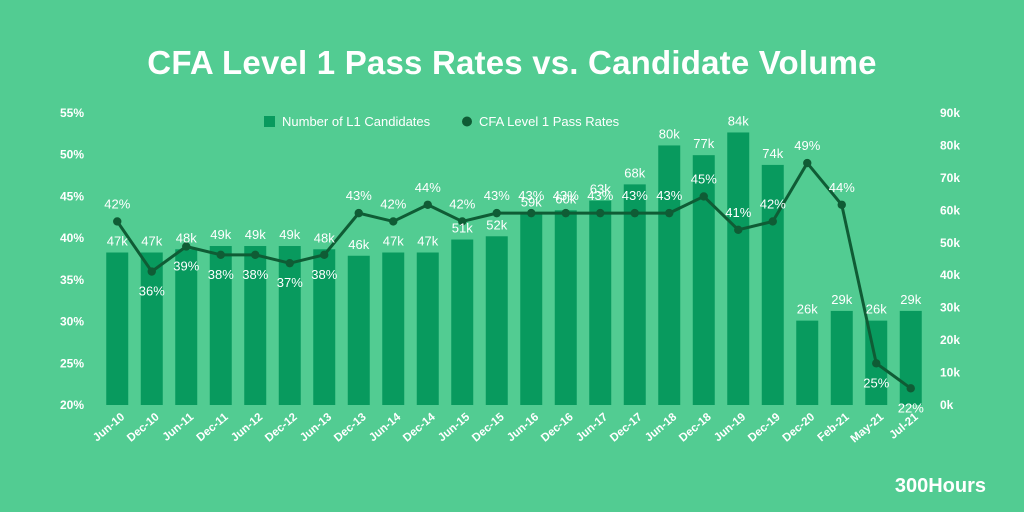 The height and width of the screenshot is (512, 1024). What do you see at coordinates (496, 224) in the screenshot?
I see `bar-value-label: 52k` at bounding box center [496, 224].